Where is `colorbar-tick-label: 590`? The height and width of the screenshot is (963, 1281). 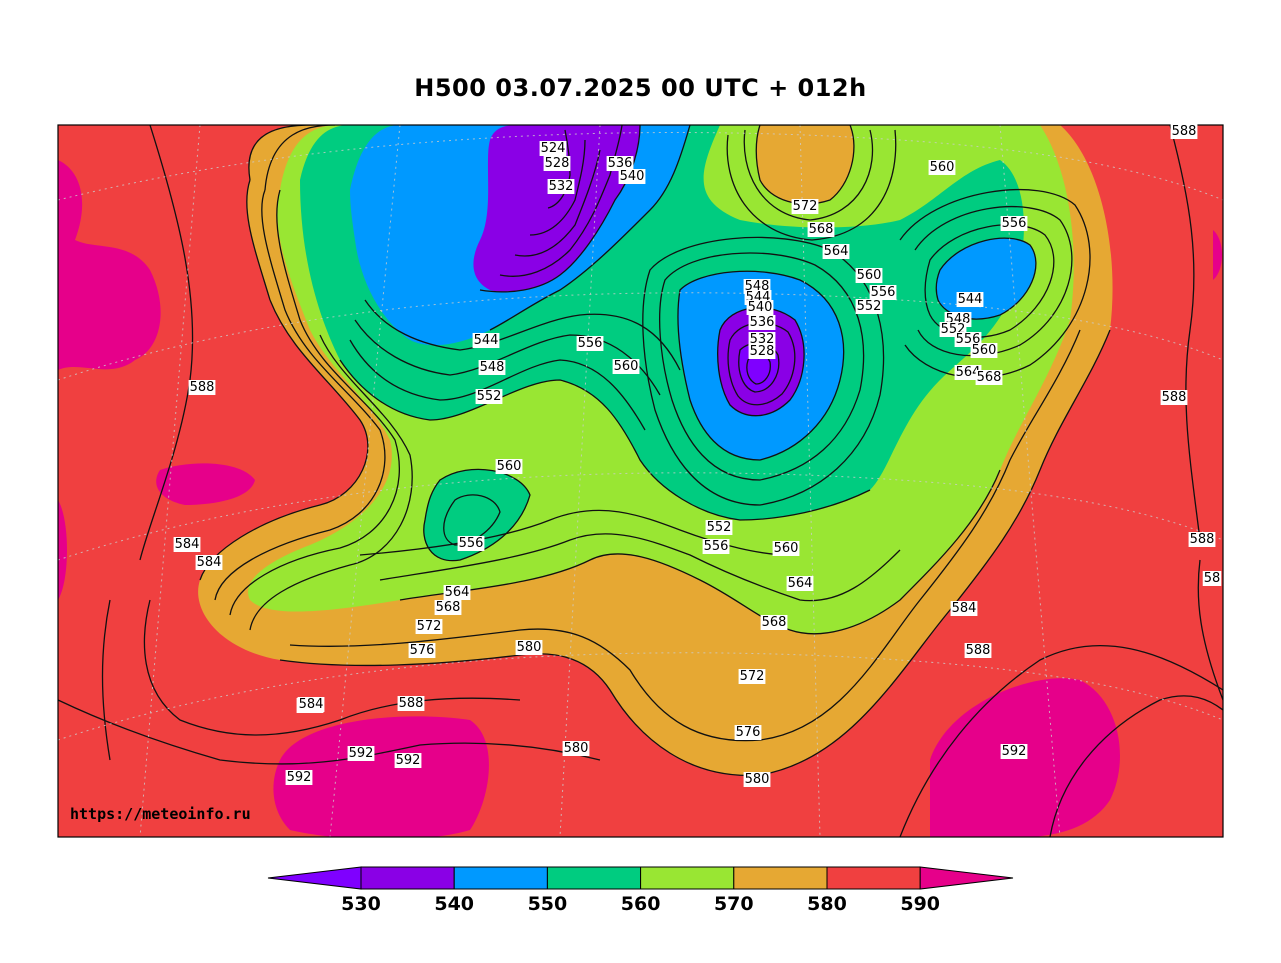
colorbar-tick-label: 590 is located at coordinates (920, 904).